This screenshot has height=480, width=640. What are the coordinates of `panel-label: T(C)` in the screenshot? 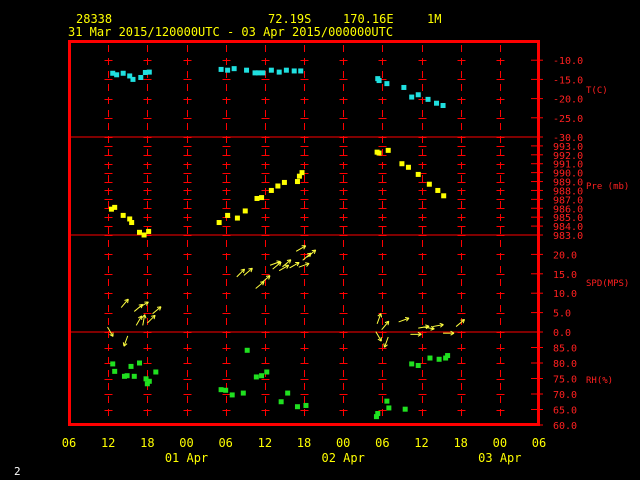 It's located at (597, 91).